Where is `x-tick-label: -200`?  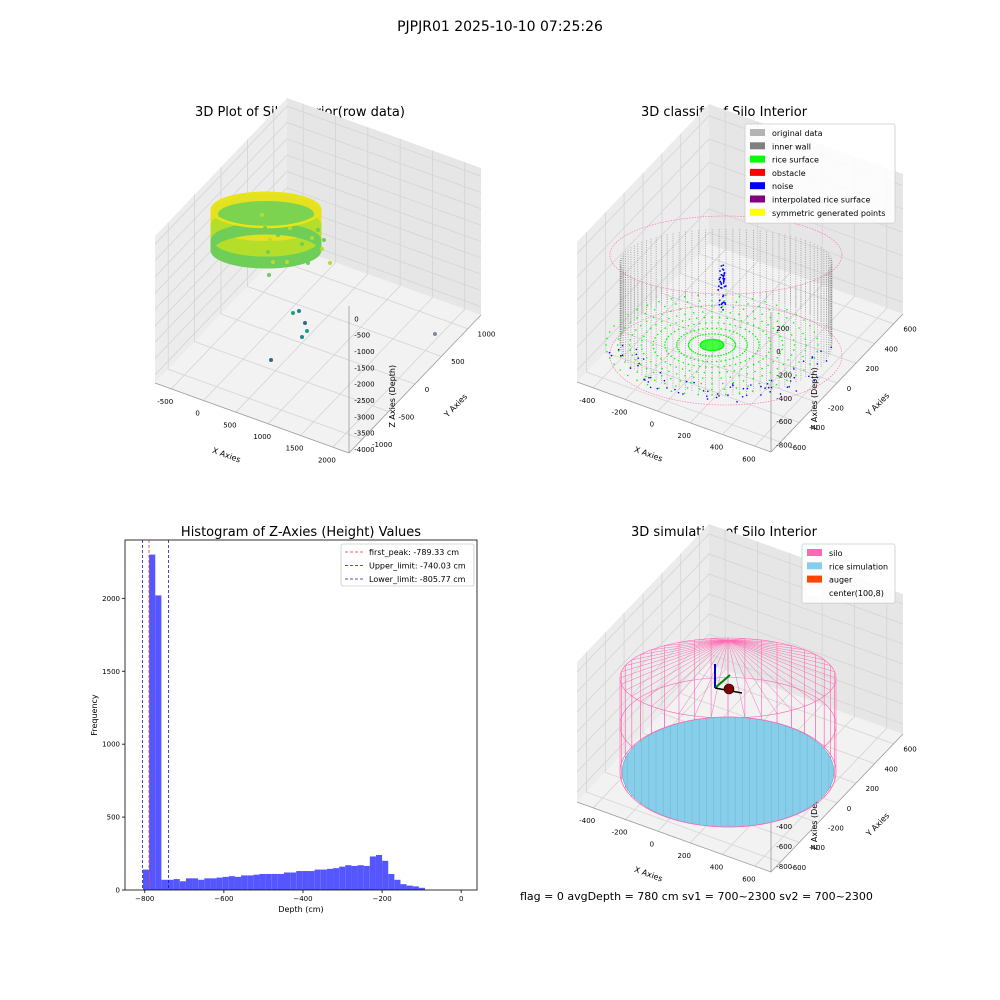 x-tick-label: -200 is located at coordinates (620, 413).